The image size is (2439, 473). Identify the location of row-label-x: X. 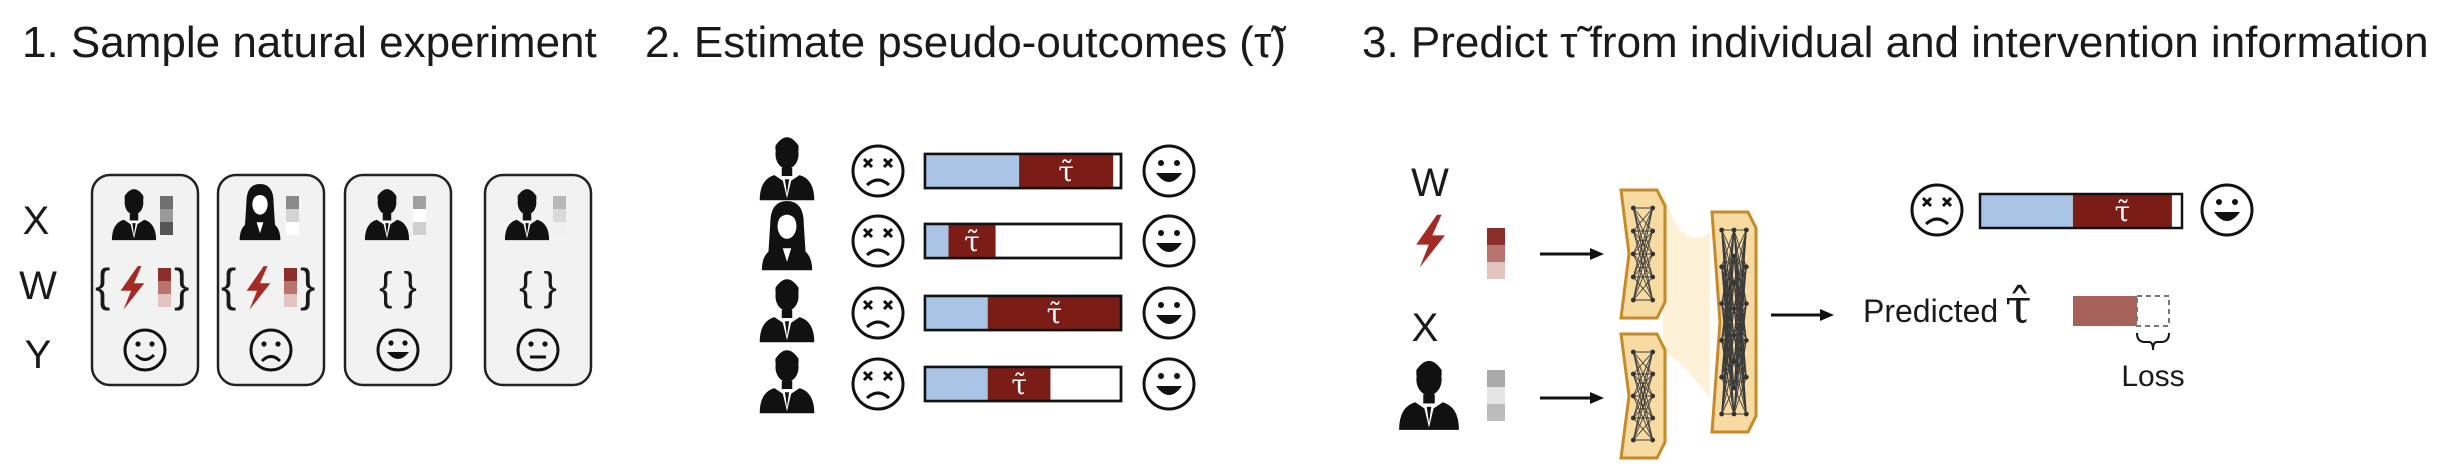
(36, 221).